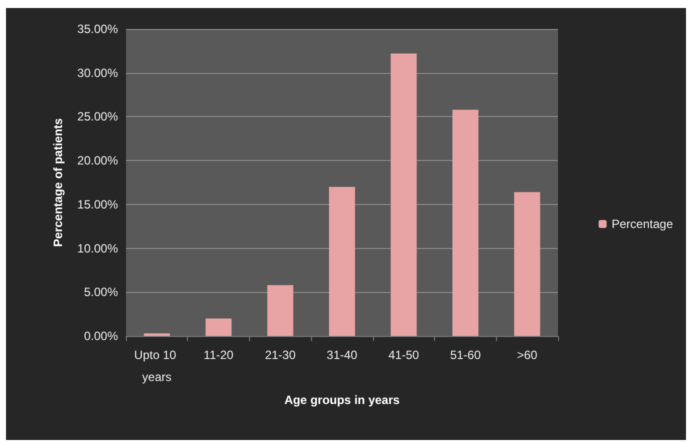  What do you see at coordinates (97, 73) in the screenshot?
I see `y-tick-label: 30.00%` at bounding box center [97, 73].